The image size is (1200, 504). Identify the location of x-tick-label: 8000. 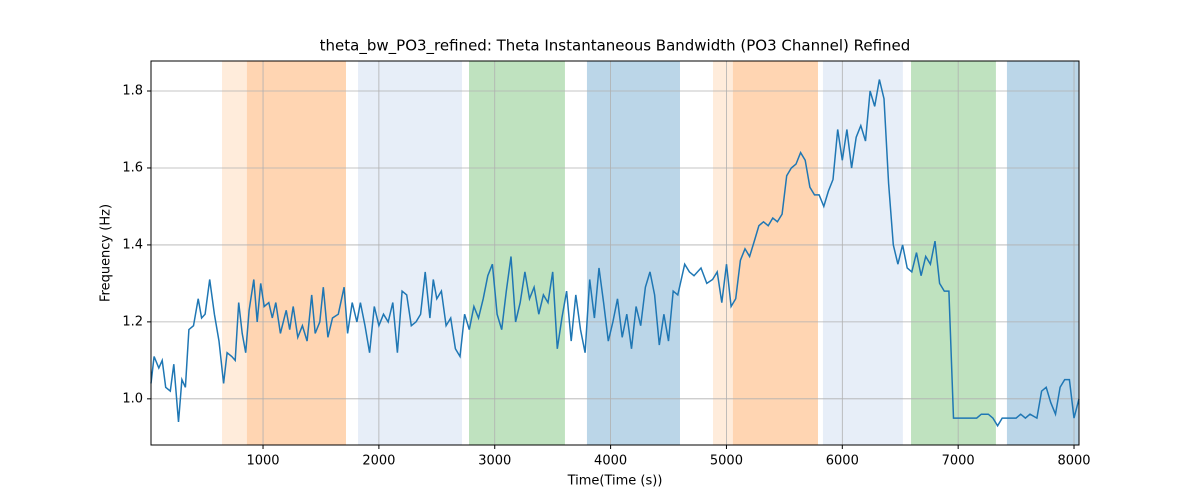
(1073, 461).